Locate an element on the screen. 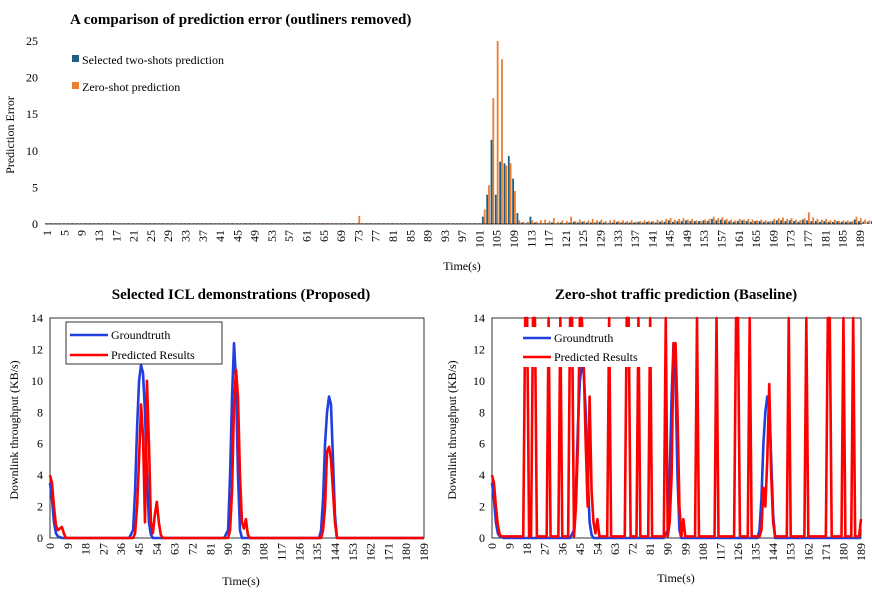 Image resolution: width=872 pixels, height=599 pixels. y-tick-label: 25 is located at coordinates (32, 41).